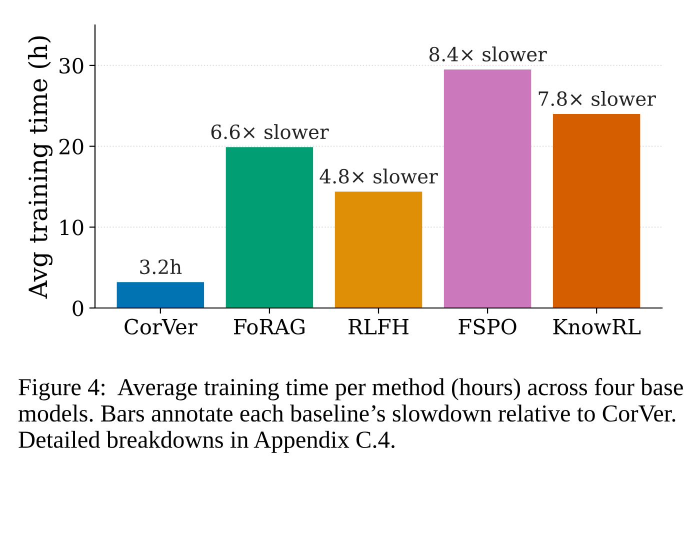  Describe the element at coordinates (72, 66) in the screenshot. I see `y-tick-label: 30` at that location.